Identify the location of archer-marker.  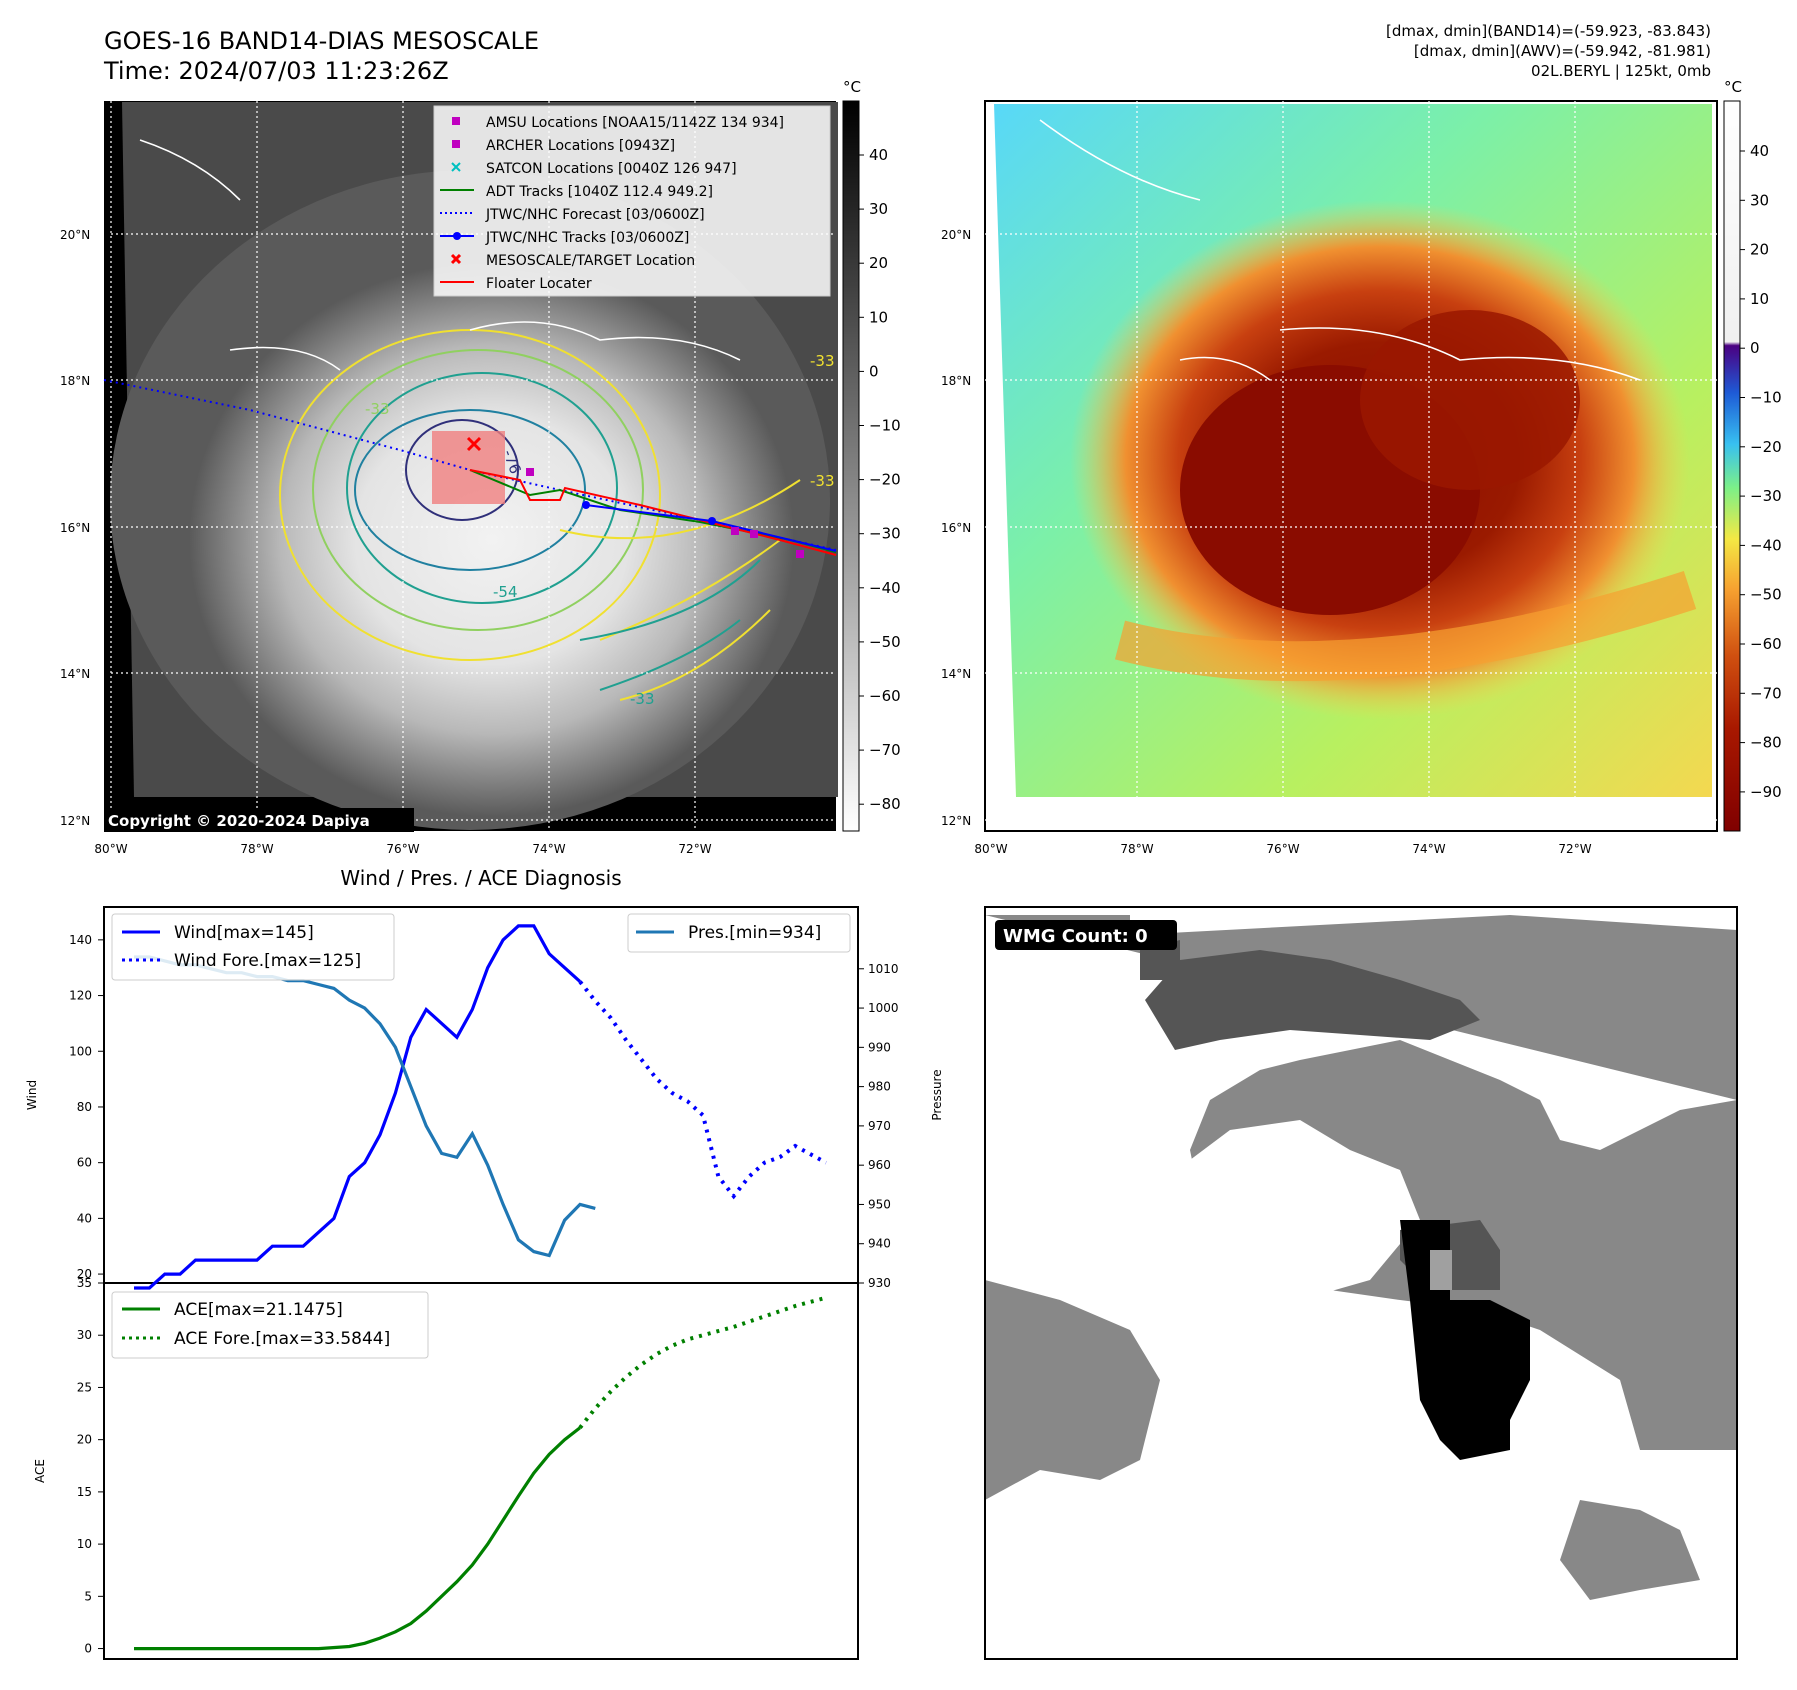
(530, 472).